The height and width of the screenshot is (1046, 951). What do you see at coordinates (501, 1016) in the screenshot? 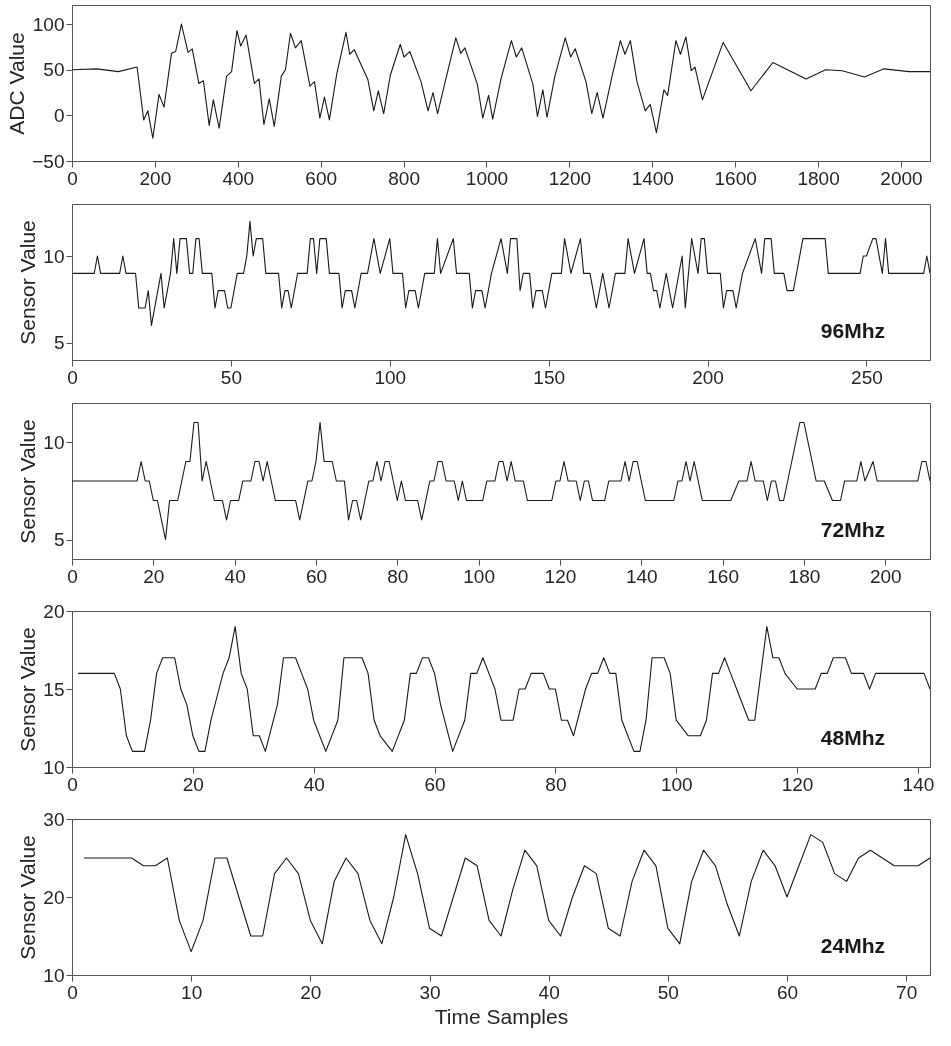
I see `x-axis-title: Time Samples` at bounding box center [501, 1016].